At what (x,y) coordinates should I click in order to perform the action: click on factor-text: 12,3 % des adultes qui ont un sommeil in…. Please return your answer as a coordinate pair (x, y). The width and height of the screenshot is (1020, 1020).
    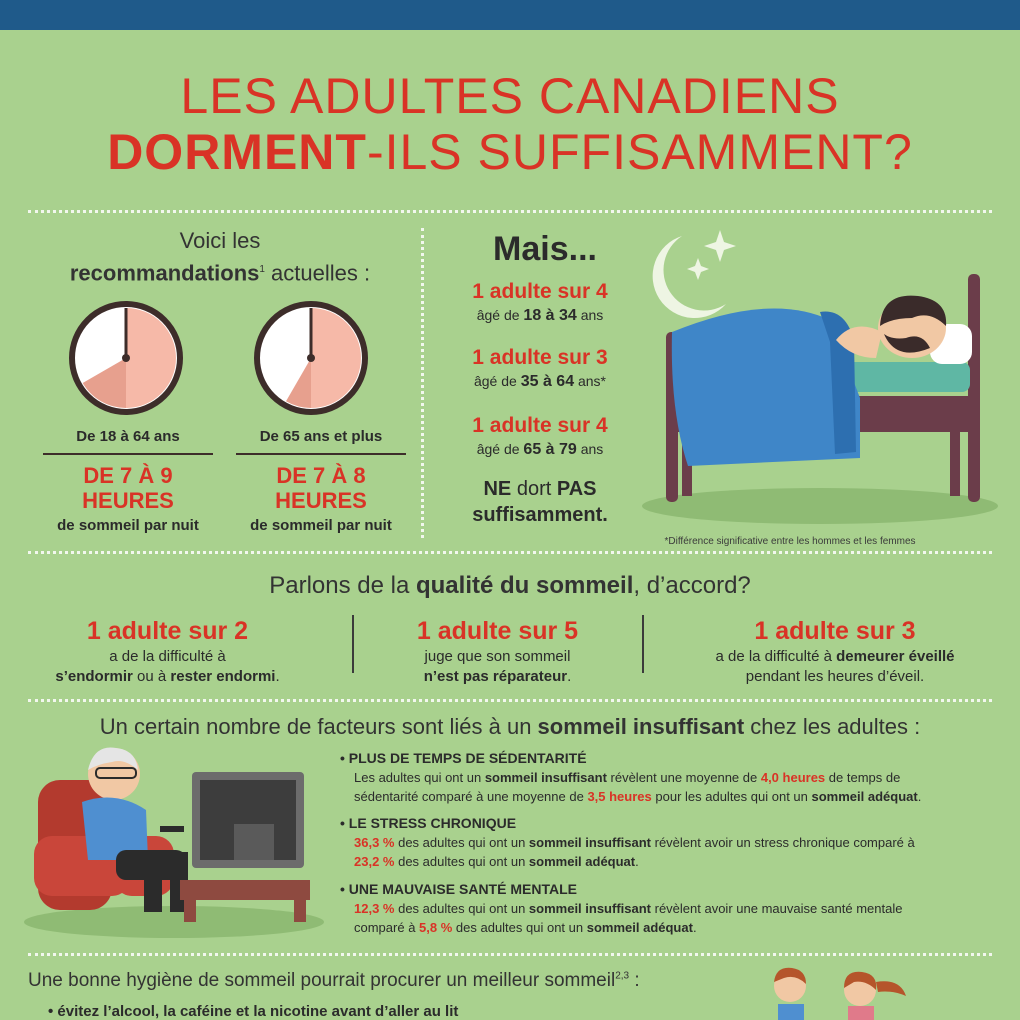
    Looking at the image, I should click on (672, 918).